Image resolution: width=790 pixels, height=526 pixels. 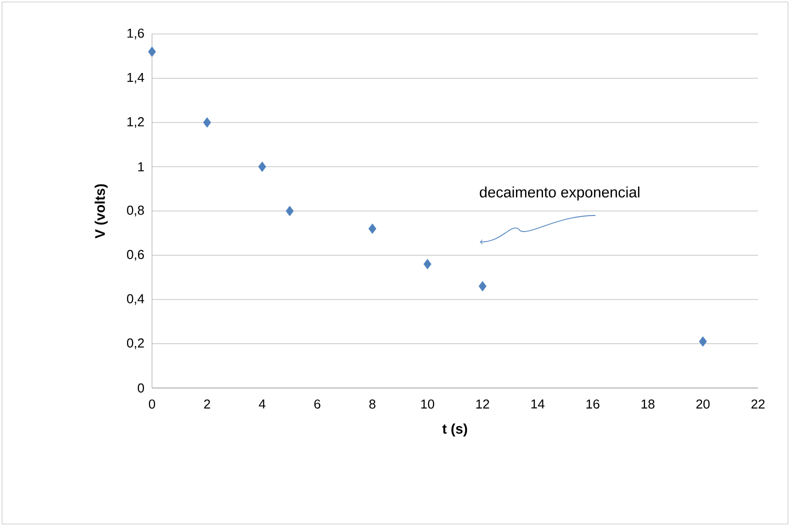 I want to click on y-tick-label: 0,2, so click(x=135, y=344).